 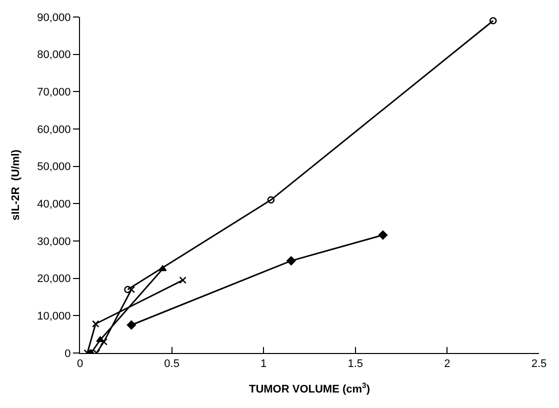 I want to click on y-tick-label: 10,000, so click(x=54, y=316).